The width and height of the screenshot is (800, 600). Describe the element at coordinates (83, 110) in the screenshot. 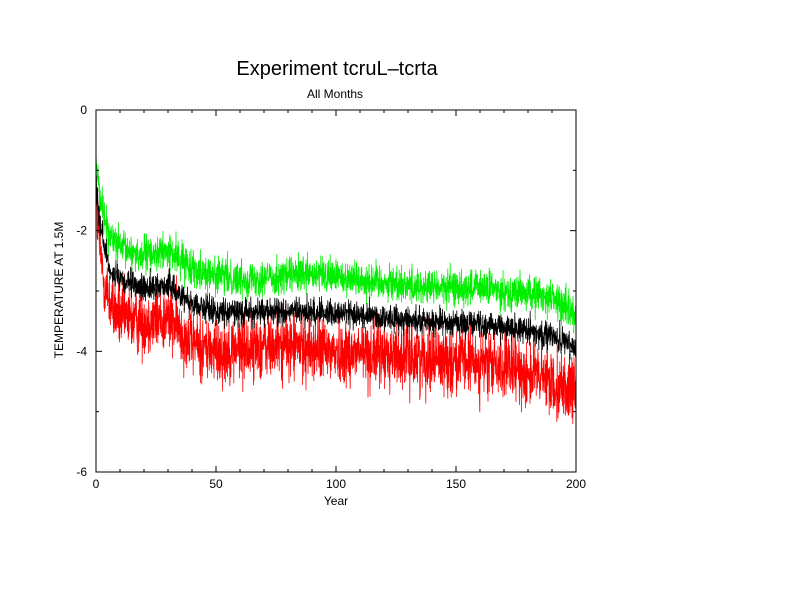

I see `y-tick-label: 0` at that location.